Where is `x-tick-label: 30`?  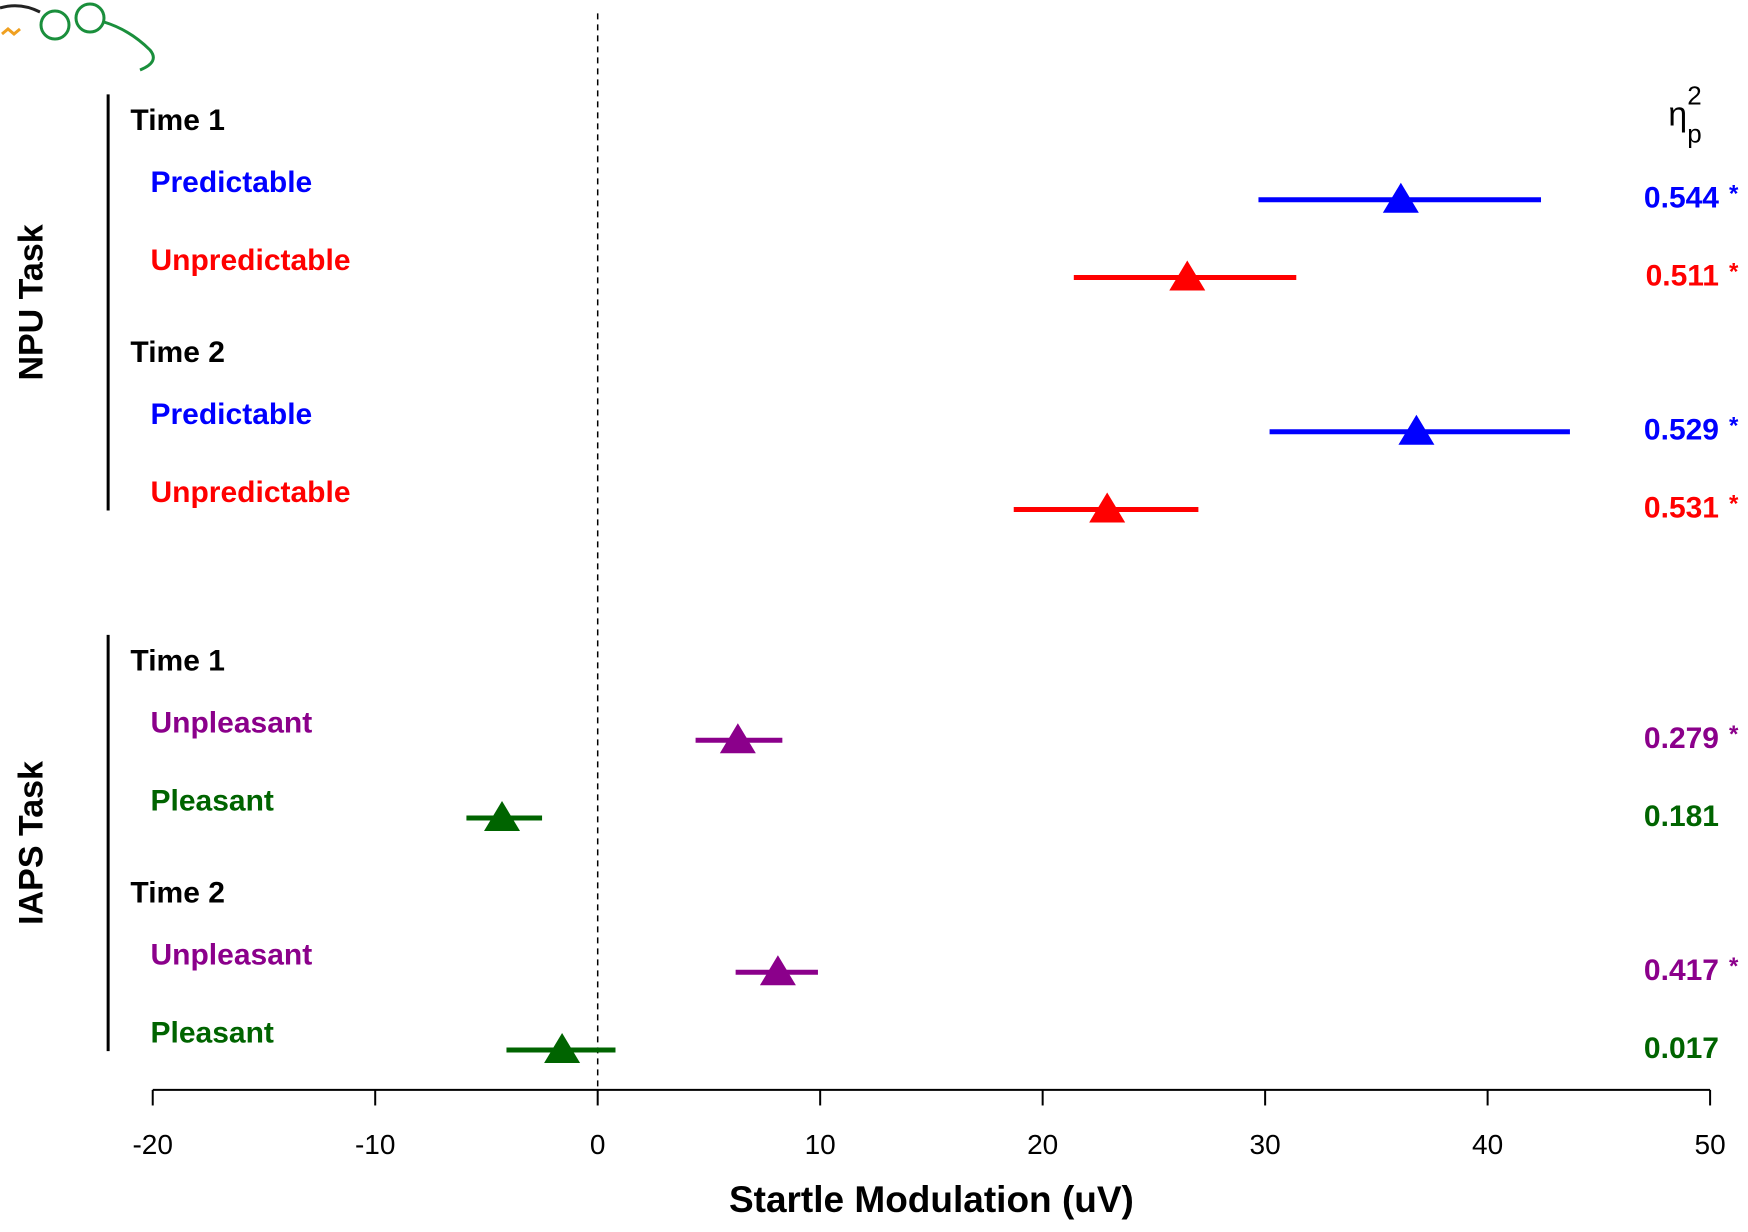
x-tick-label: 30 is located at coordinates (1265, 1144).